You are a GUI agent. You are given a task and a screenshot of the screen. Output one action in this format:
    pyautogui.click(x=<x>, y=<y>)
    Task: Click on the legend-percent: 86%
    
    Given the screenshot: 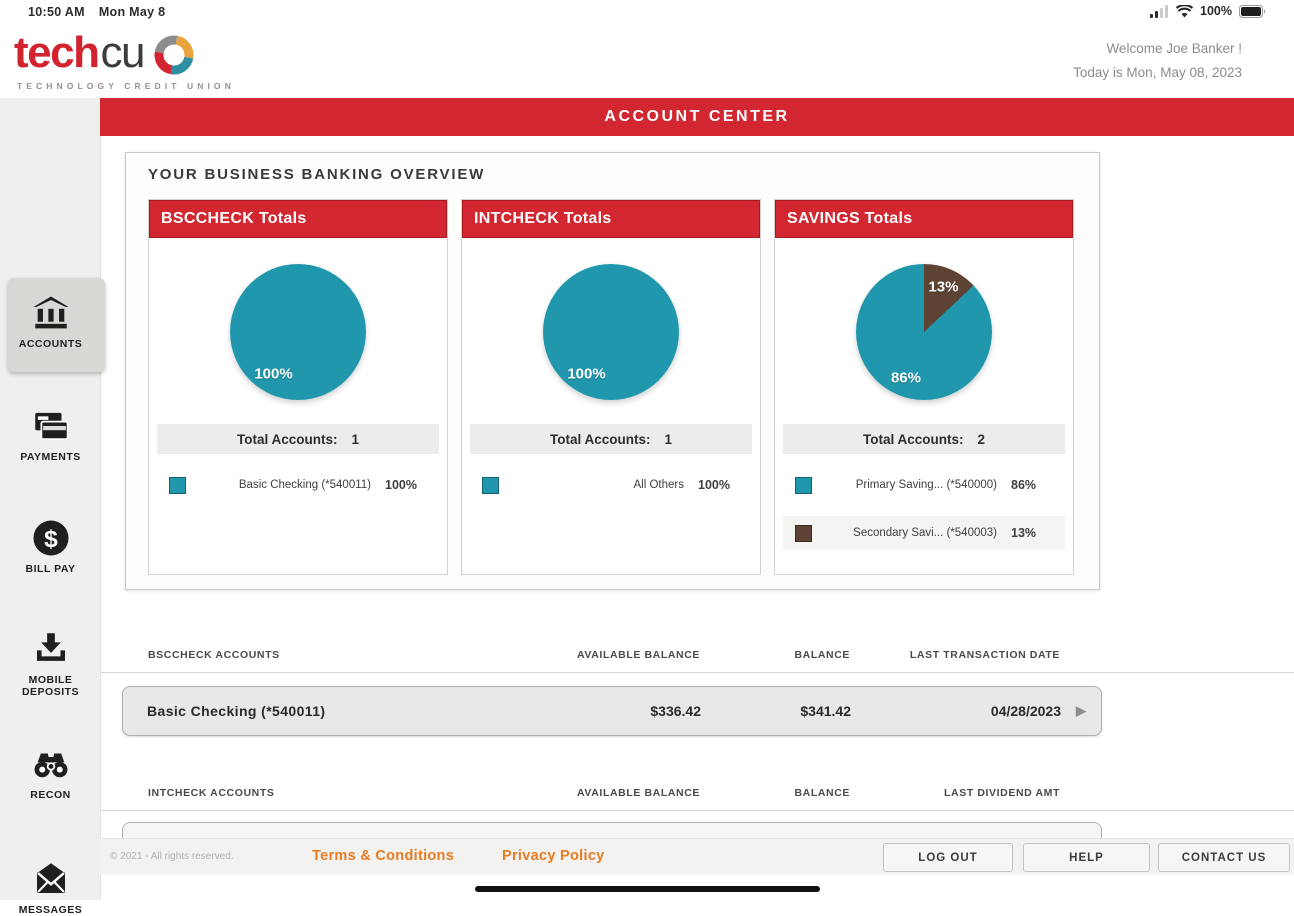 What is the action you would take?
    pyautogui.click(x=1024, y=485)
    